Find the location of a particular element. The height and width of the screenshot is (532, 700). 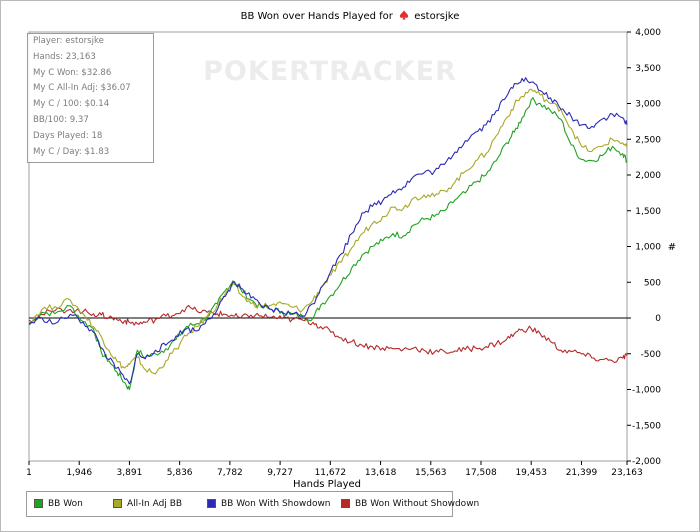

y-tick-label: -1,500 is located at coordinates (646, 426).